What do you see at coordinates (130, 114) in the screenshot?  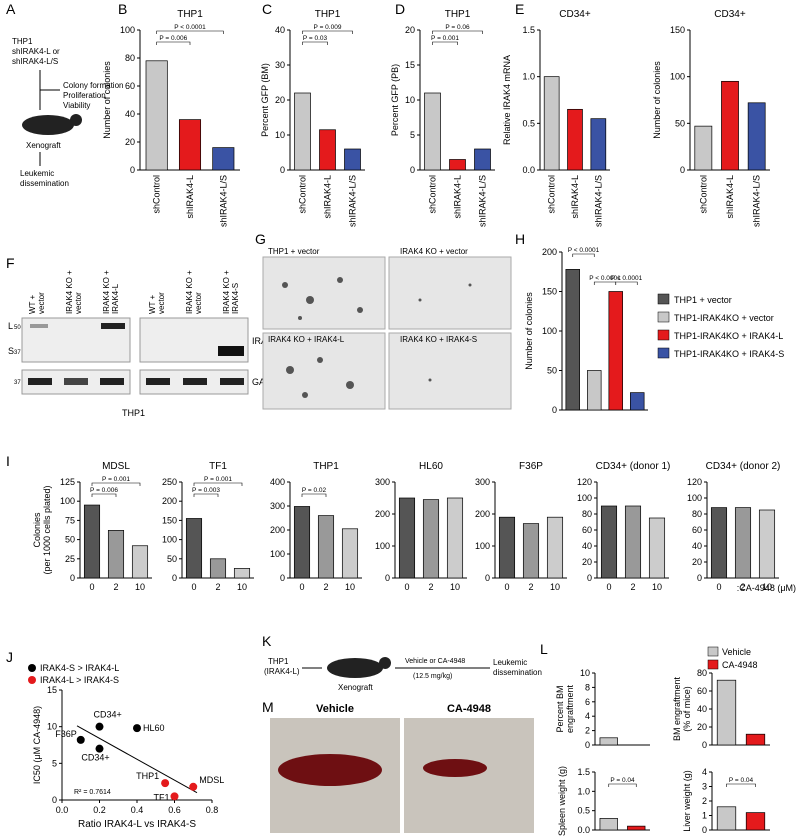 I see `y-tick-label: 40` at bounding box center [130, 114].